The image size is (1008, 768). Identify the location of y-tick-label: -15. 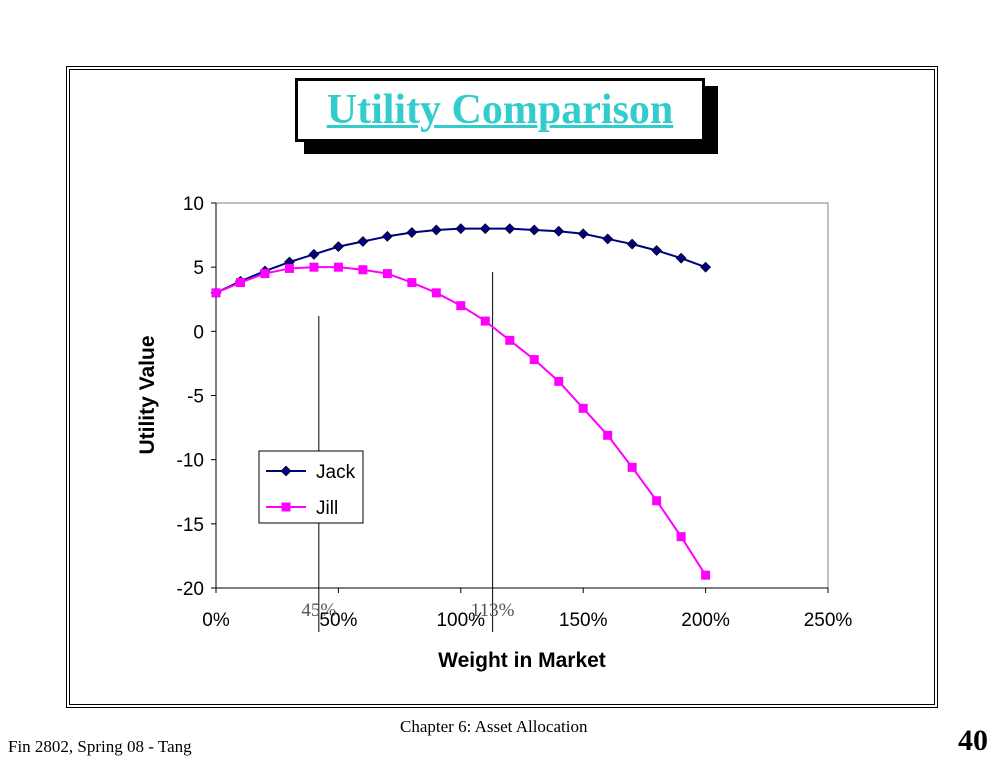
(190, 525).